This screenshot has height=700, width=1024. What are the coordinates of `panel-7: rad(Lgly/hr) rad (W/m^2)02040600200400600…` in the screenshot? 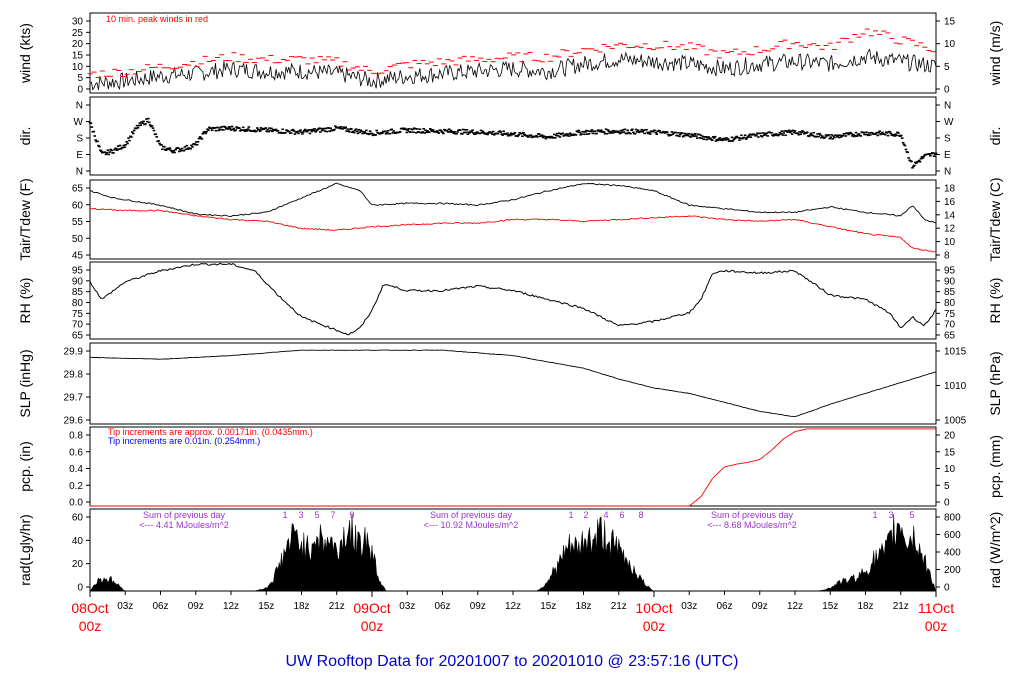 It's located at (510, 551).